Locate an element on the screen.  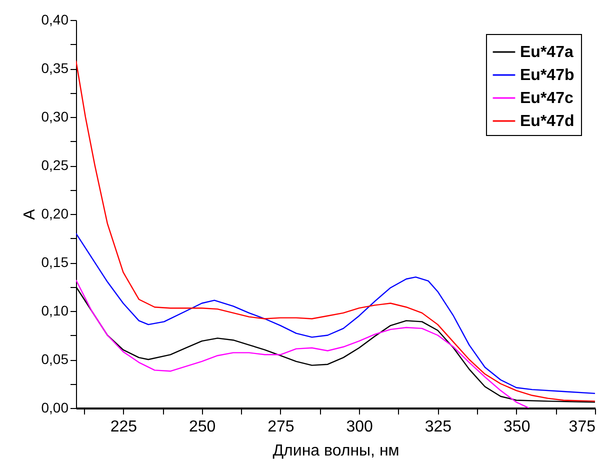
y-tick-label: 0,20 is located at coordinates (55, 214).